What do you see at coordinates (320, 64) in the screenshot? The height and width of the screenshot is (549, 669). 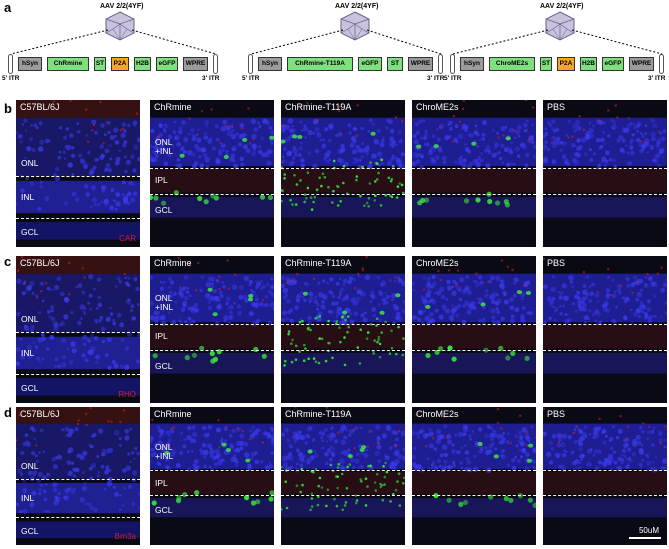 I see `construct-element-chrmine-t119a: ChRmine-T119A` at bounding box center [320, 64].